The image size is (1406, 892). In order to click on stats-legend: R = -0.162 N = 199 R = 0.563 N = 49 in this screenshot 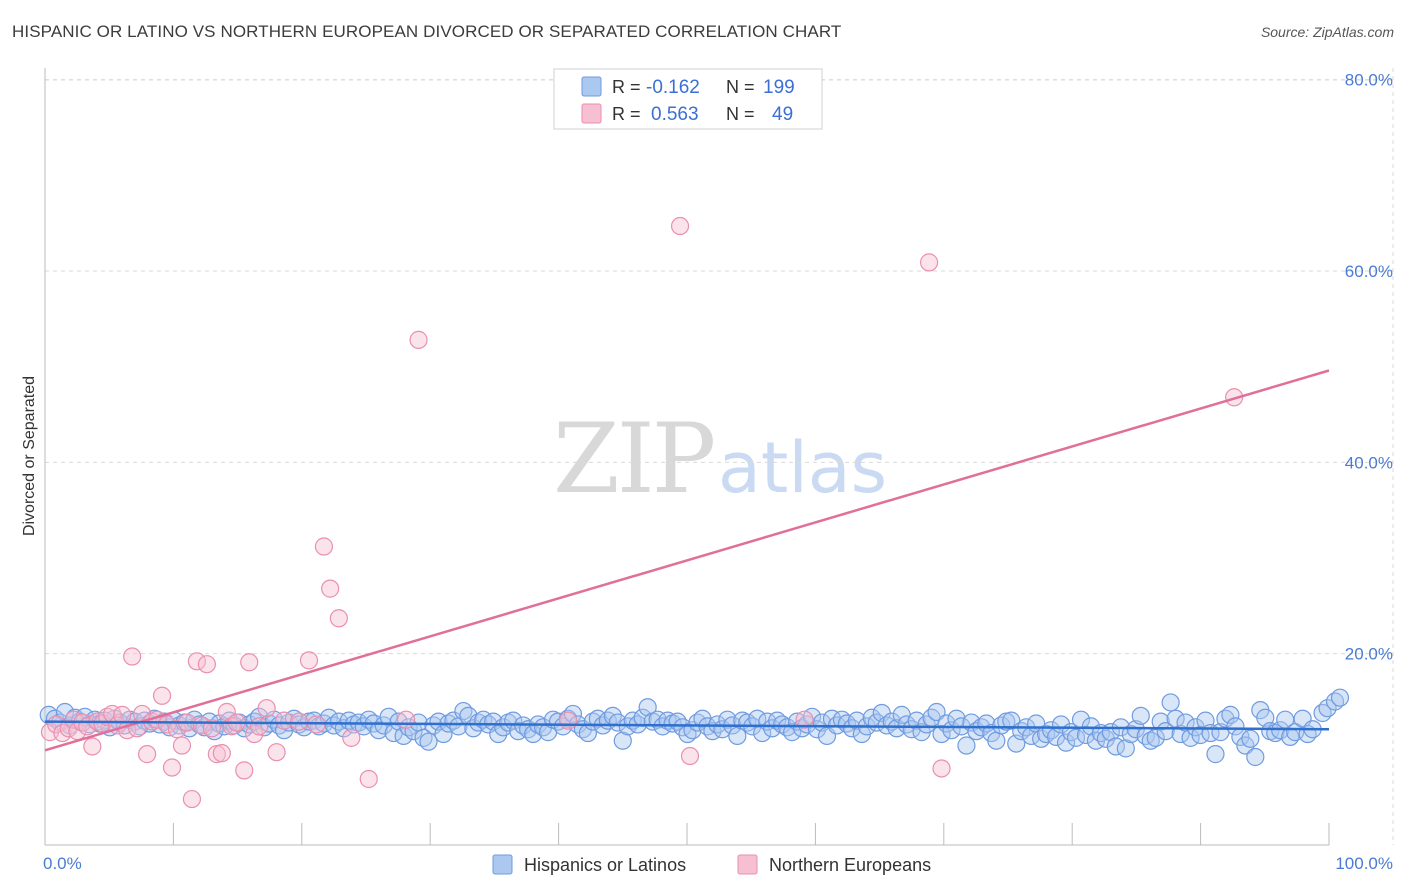, I will do `click(688, 99)`.